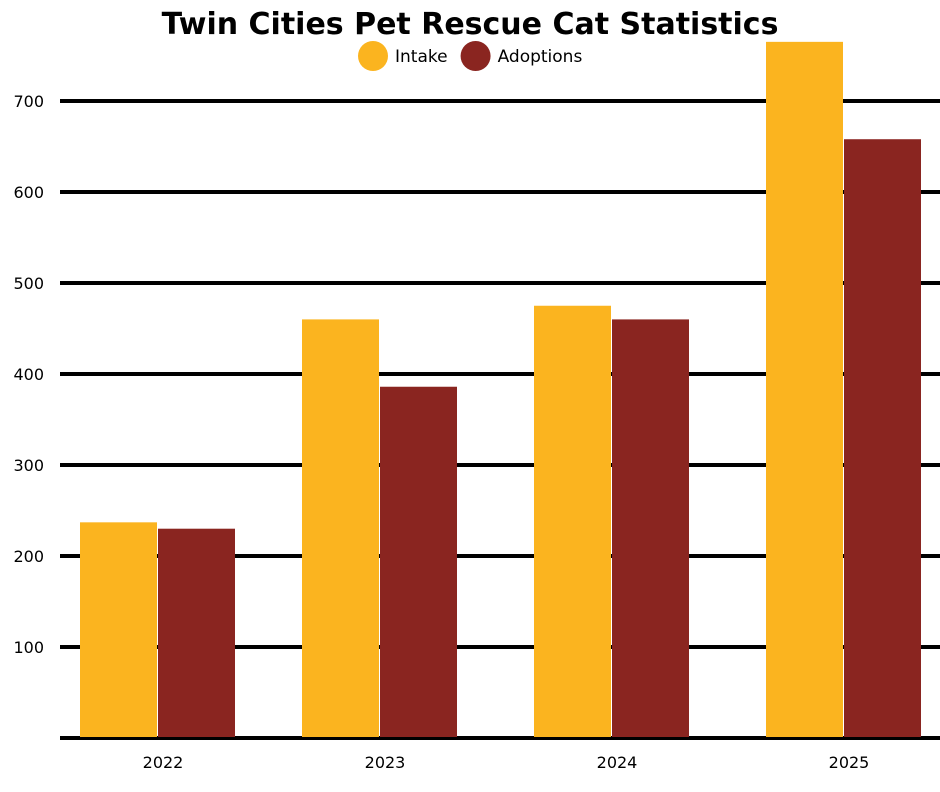 This screenshot has width=940, height=792. What do you see at coordinates (804, 389) in the screenshot?
I see `bar-intake-2025` at bounding box center [804, 389].